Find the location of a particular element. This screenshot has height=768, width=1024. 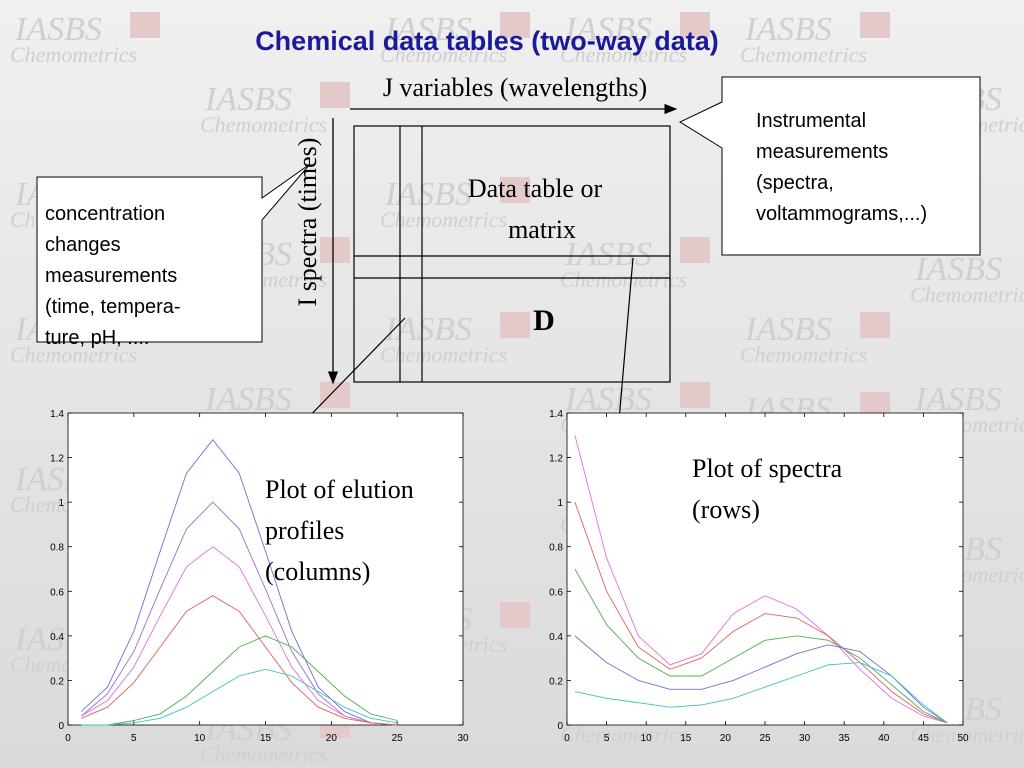

j-label: J variables (wavelengths) is located at coordinates (515, 87).